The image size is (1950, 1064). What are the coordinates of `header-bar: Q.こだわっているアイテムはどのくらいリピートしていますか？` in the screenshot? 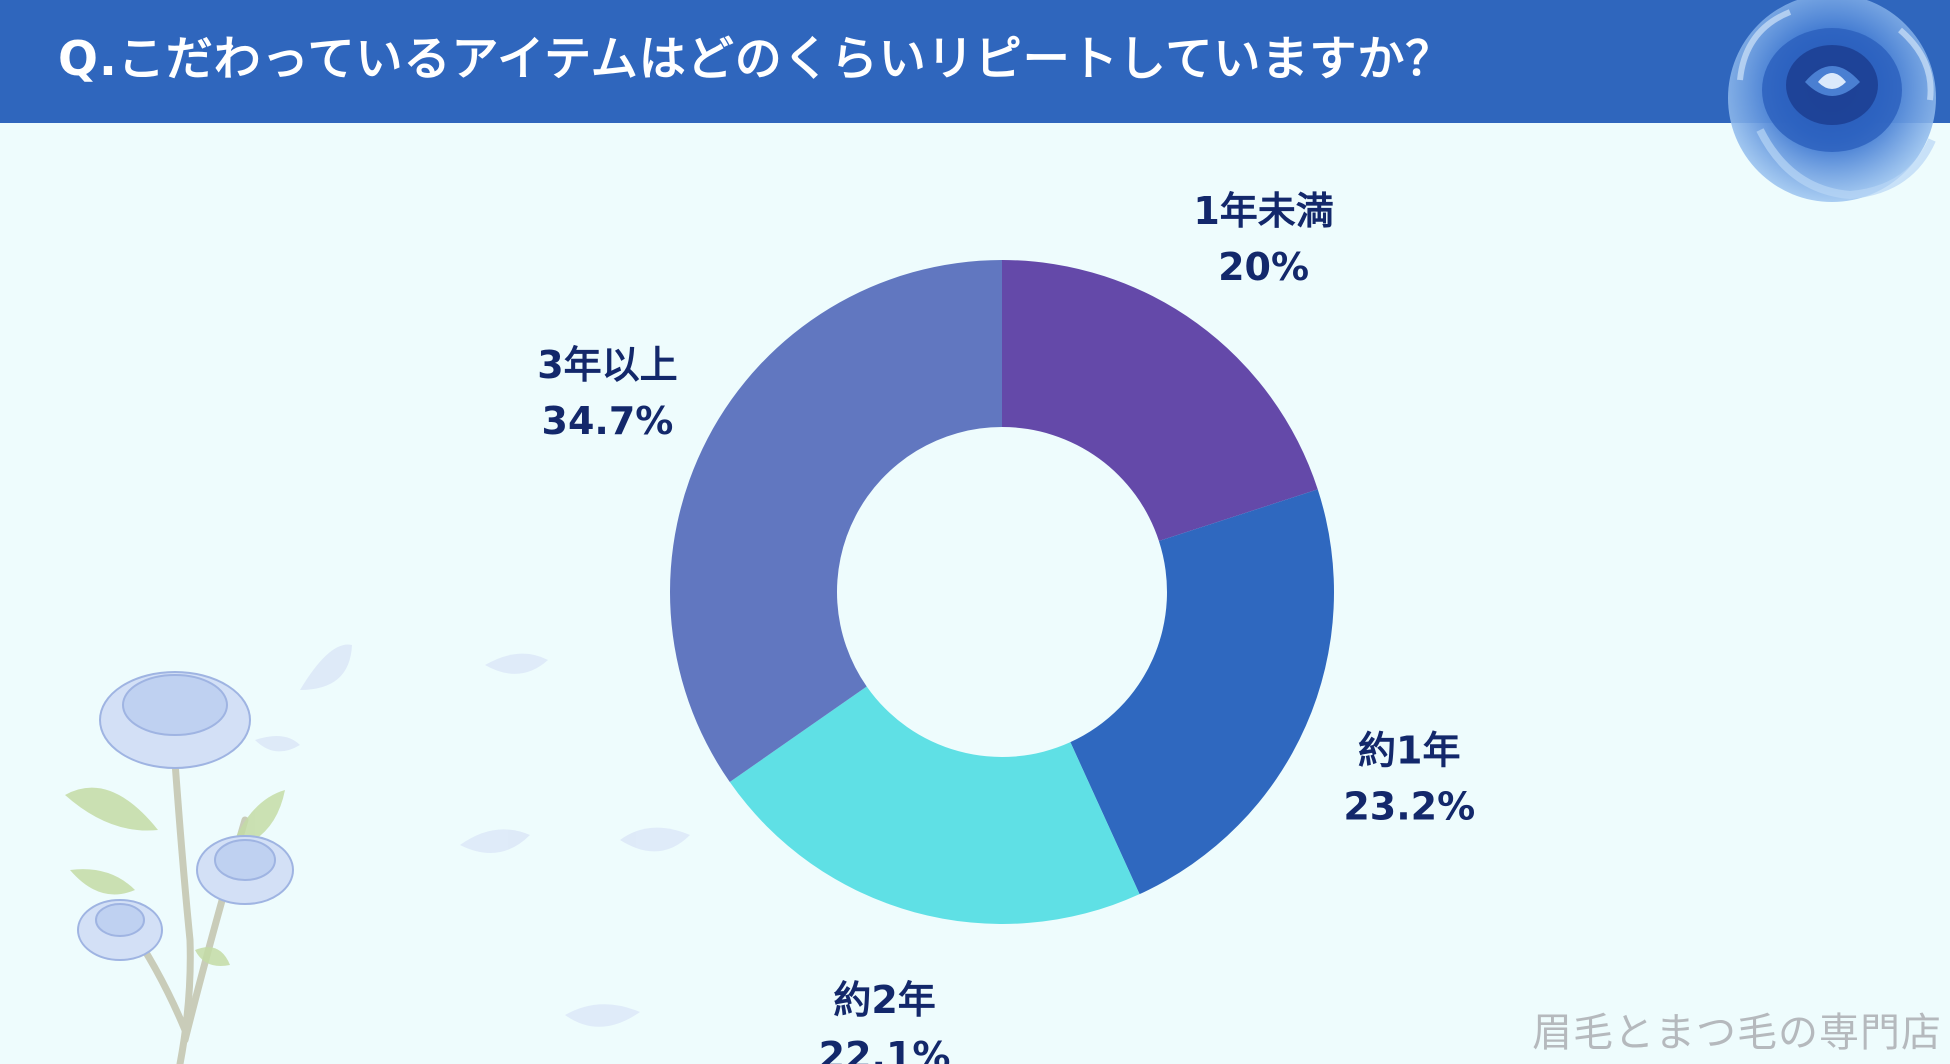 It's located at (975, 61).